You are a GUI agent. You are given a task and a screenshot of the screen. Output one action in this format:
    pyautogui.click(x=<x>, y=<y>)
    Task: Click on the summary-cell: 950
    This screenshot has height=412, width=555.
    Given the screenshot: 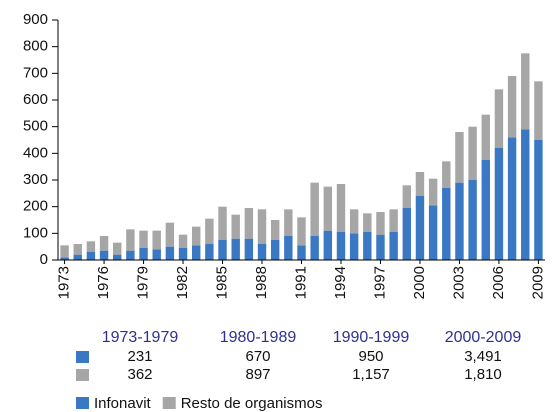 What is the action you would take?
    pyautogui.click(x=370, y=356)
    